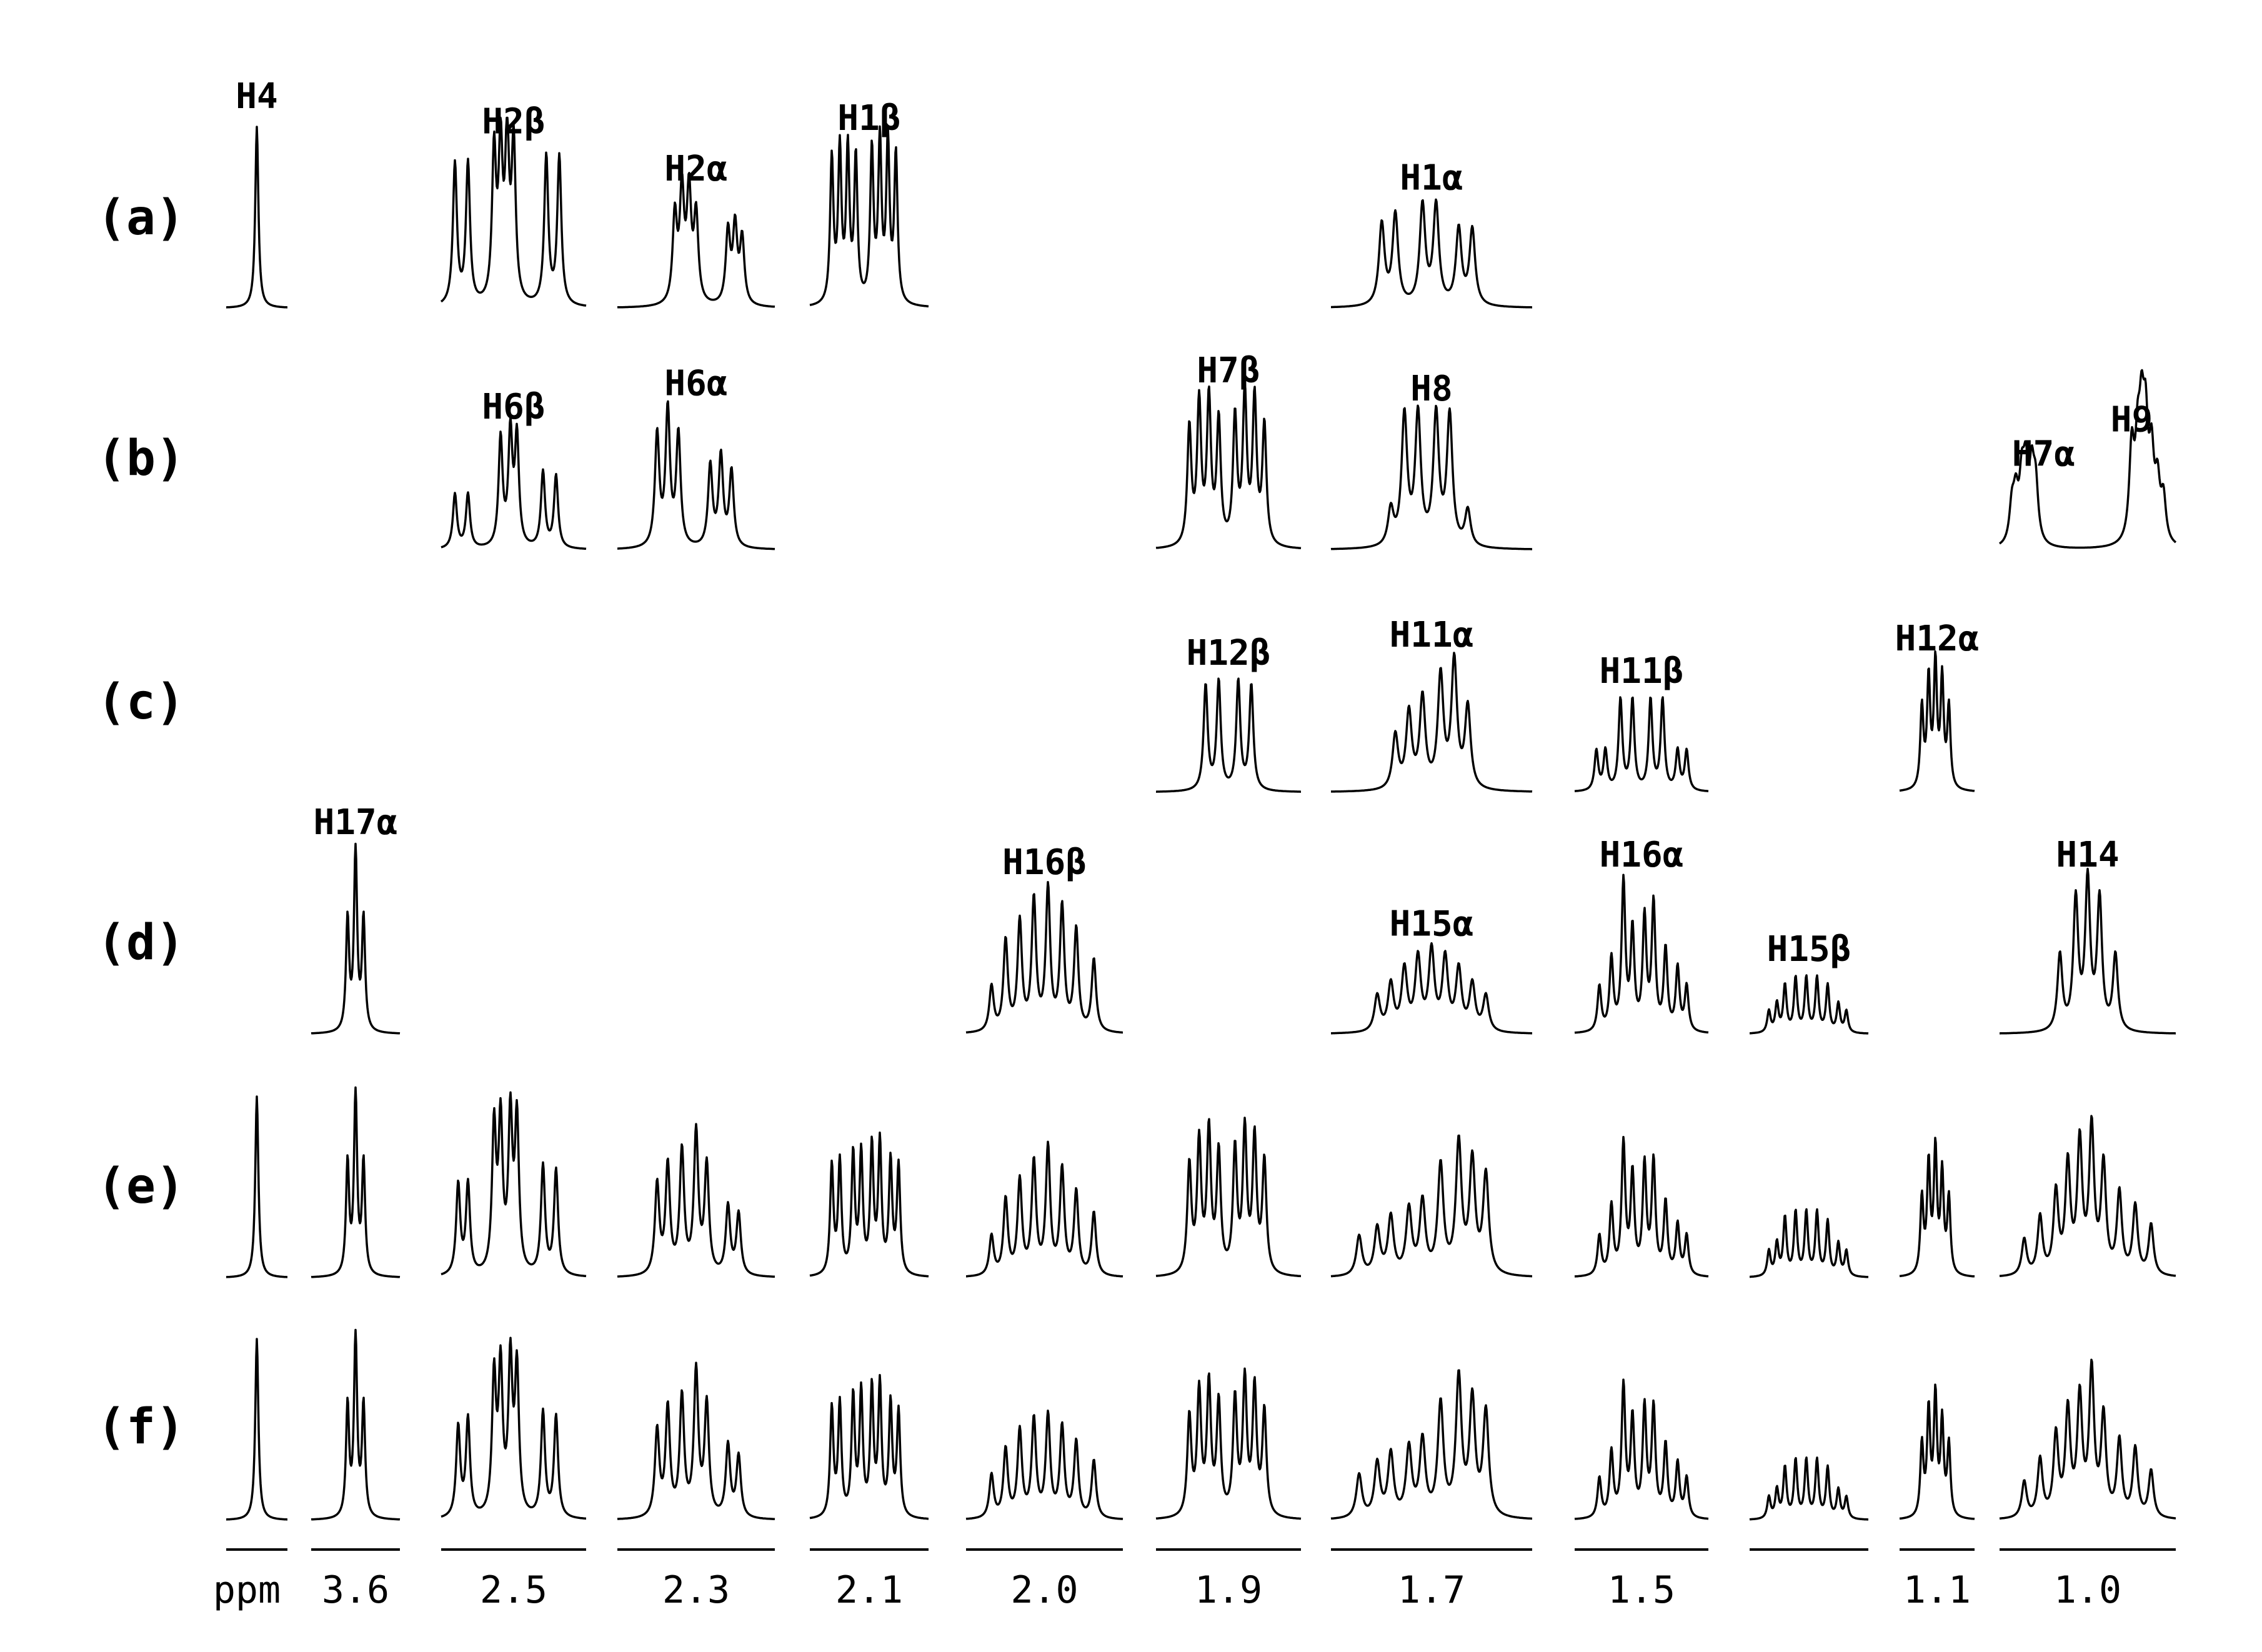  I want to click on peak-label: H11β, so click(1642, 671).